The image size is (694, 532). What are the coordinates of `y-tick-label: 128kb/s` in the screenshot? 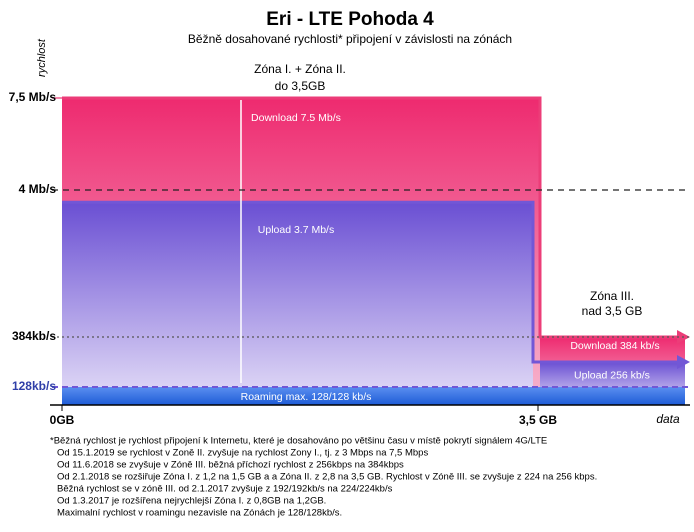 It's located at (34, 386).